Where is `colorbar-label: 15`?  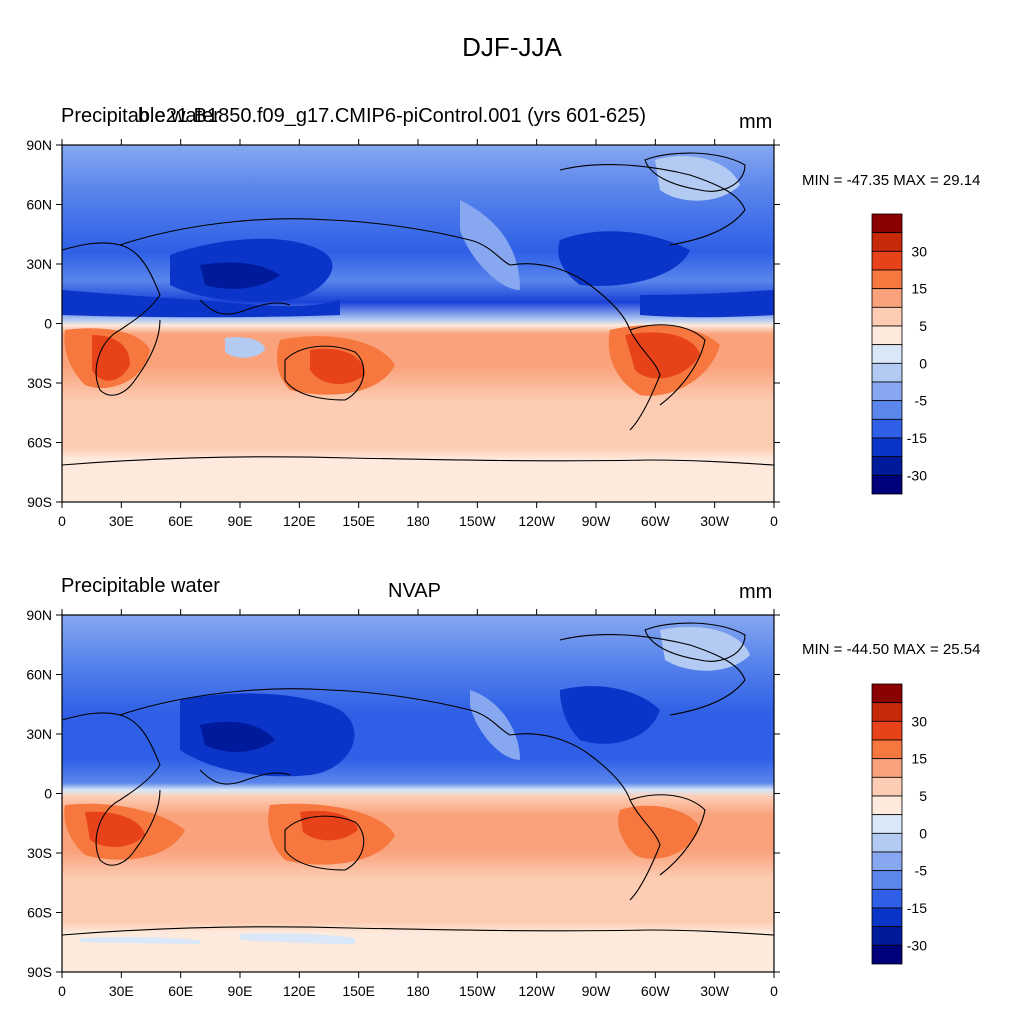
colorbar-label: 15 is located at coordinates (919, 759).